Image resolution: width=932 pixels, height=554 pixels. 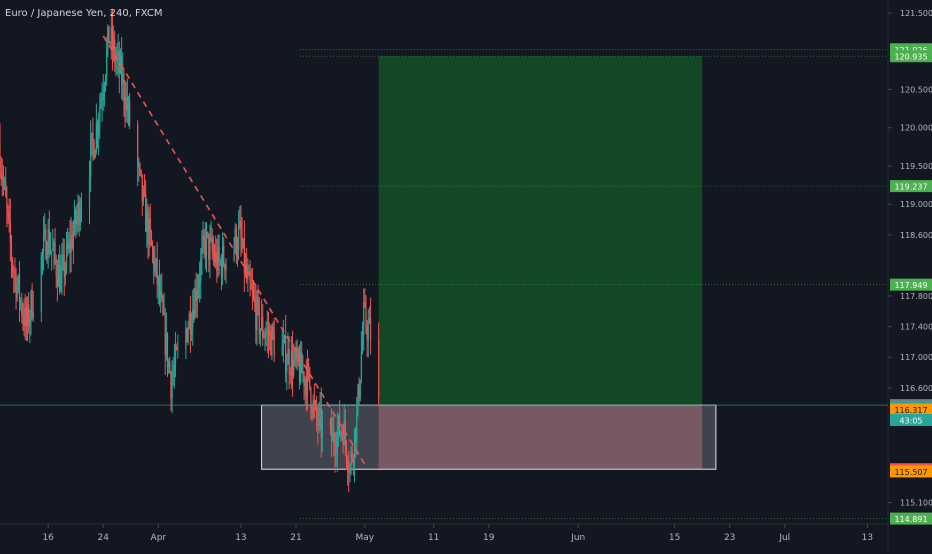 What do you see at coordinates (729, 538) in the screenshot?
I see `time-tick-label: 23` at bounding box center [729, 538].